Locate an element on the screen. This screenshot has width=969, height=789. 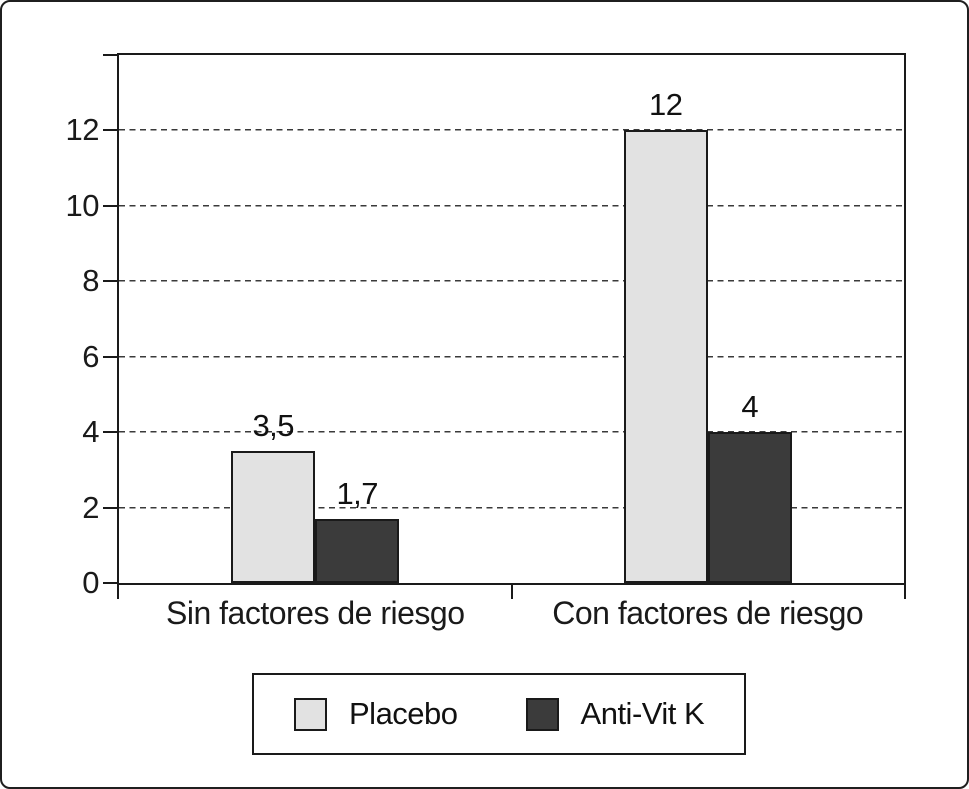
category-label-2: Con factores de riesgo is located at coordinates (708, 613).